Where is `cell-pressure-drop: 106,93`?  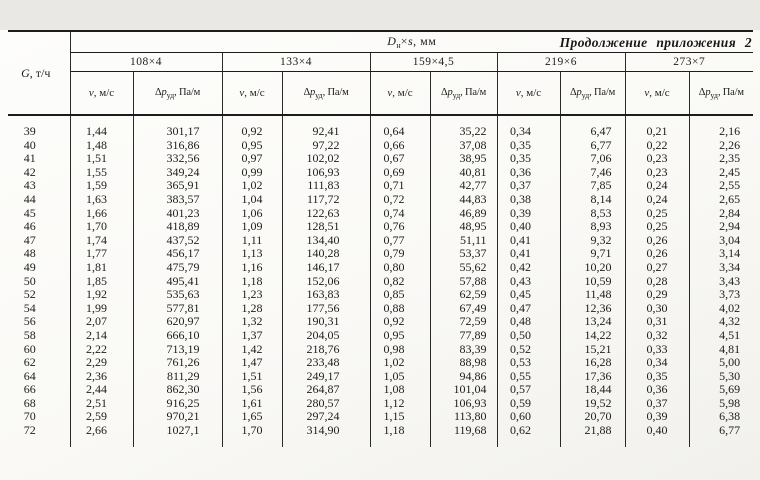 cell-pressure-drop: 106,93 is located at coordinates (463, 403).